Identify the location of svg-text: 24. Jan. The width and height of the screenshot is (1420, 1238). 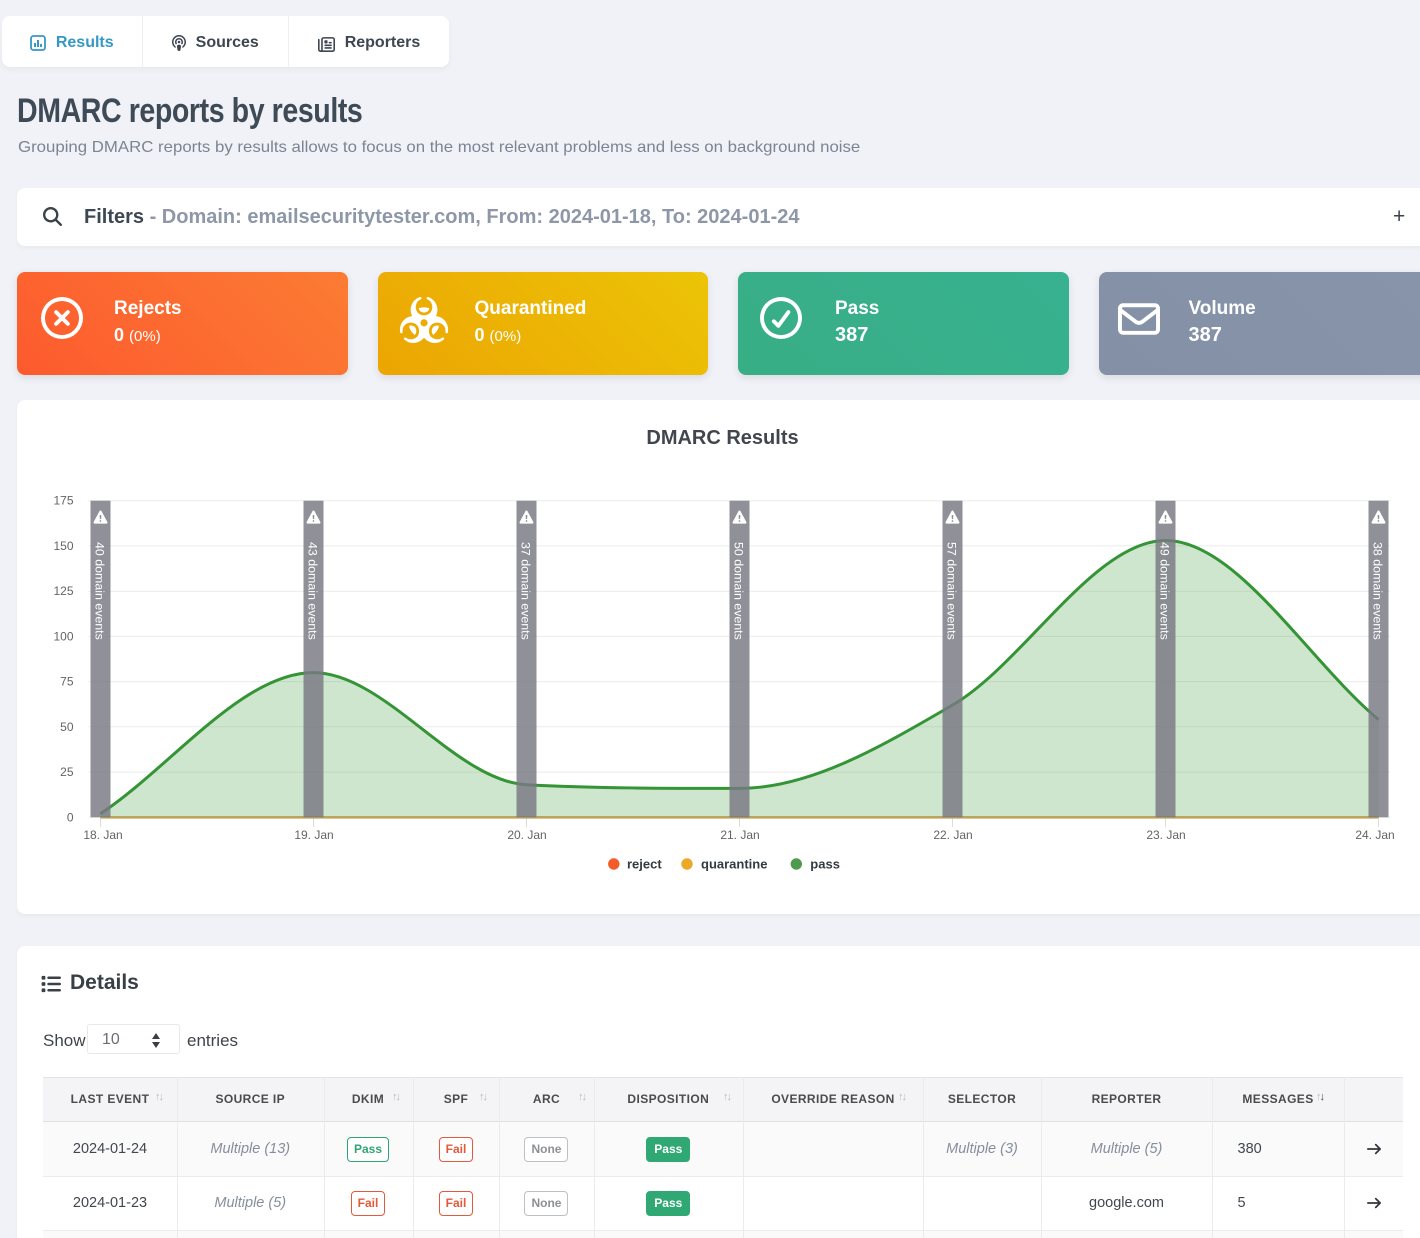
(1374, 835).